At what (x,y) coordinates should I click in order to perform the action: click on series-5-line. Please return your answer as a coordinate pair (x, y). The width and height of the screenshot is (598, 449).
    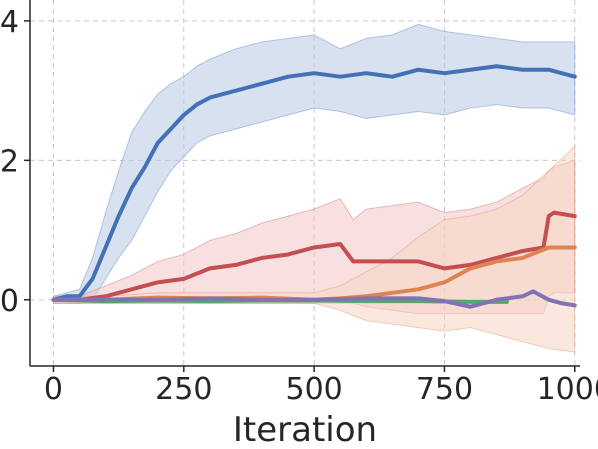
    Looking at the image, I should click on (314, 299).